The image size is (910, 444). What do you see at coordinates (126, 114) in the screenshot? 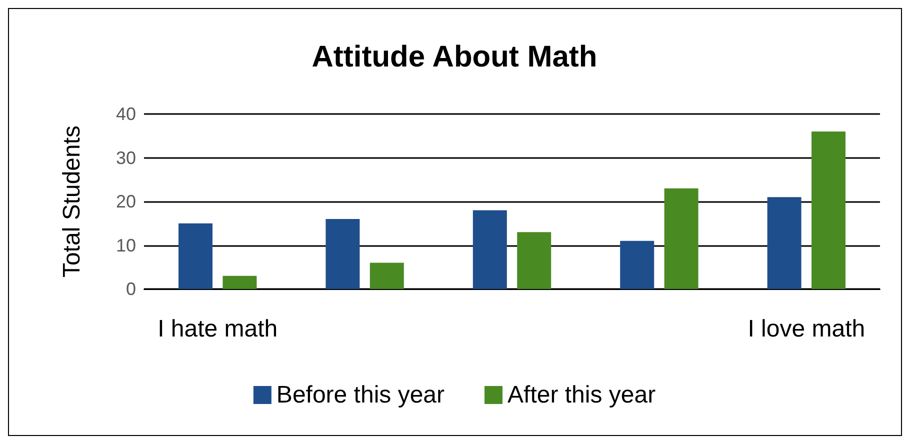
I see `y-tick-label: 40` at bounding box center [126, 114].